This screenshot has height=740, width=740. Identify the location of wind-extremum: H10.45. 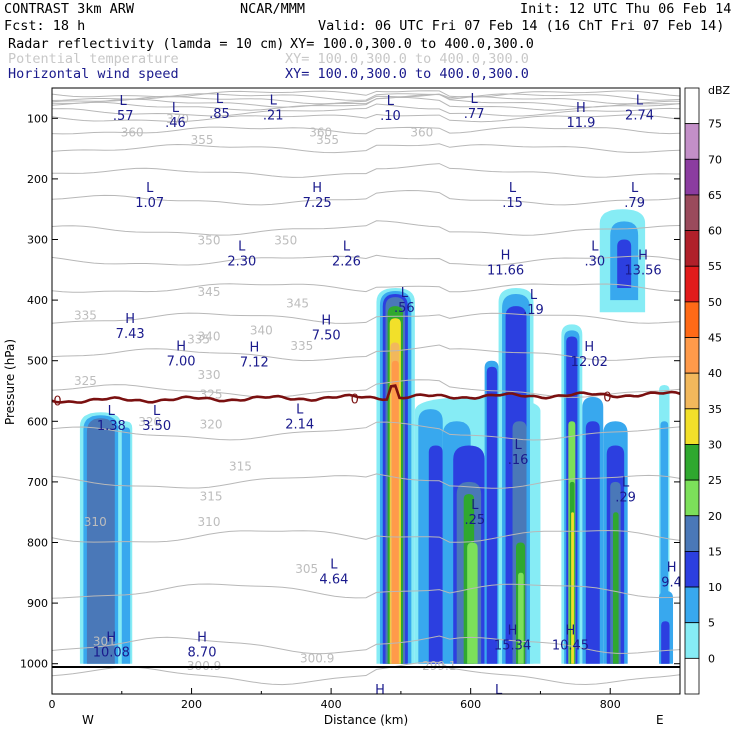
(570, 639).